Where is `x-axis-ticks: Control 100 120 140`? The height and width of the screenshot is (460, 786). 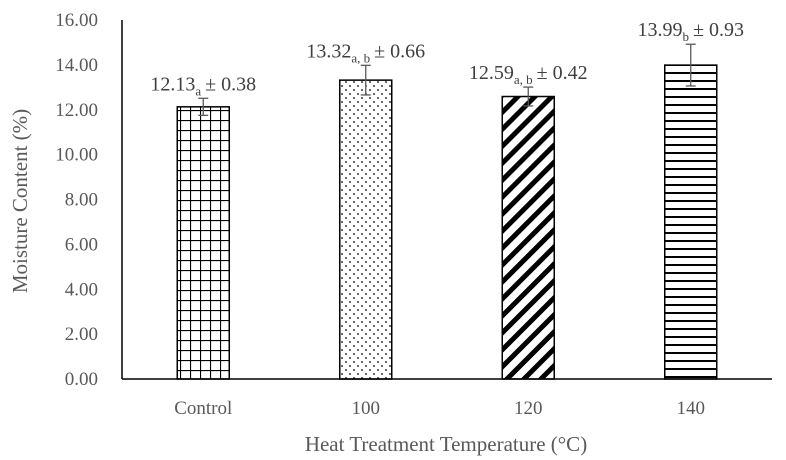 x-axis-ticks: Control 100 120 140 is located at coordinates (439, 408).